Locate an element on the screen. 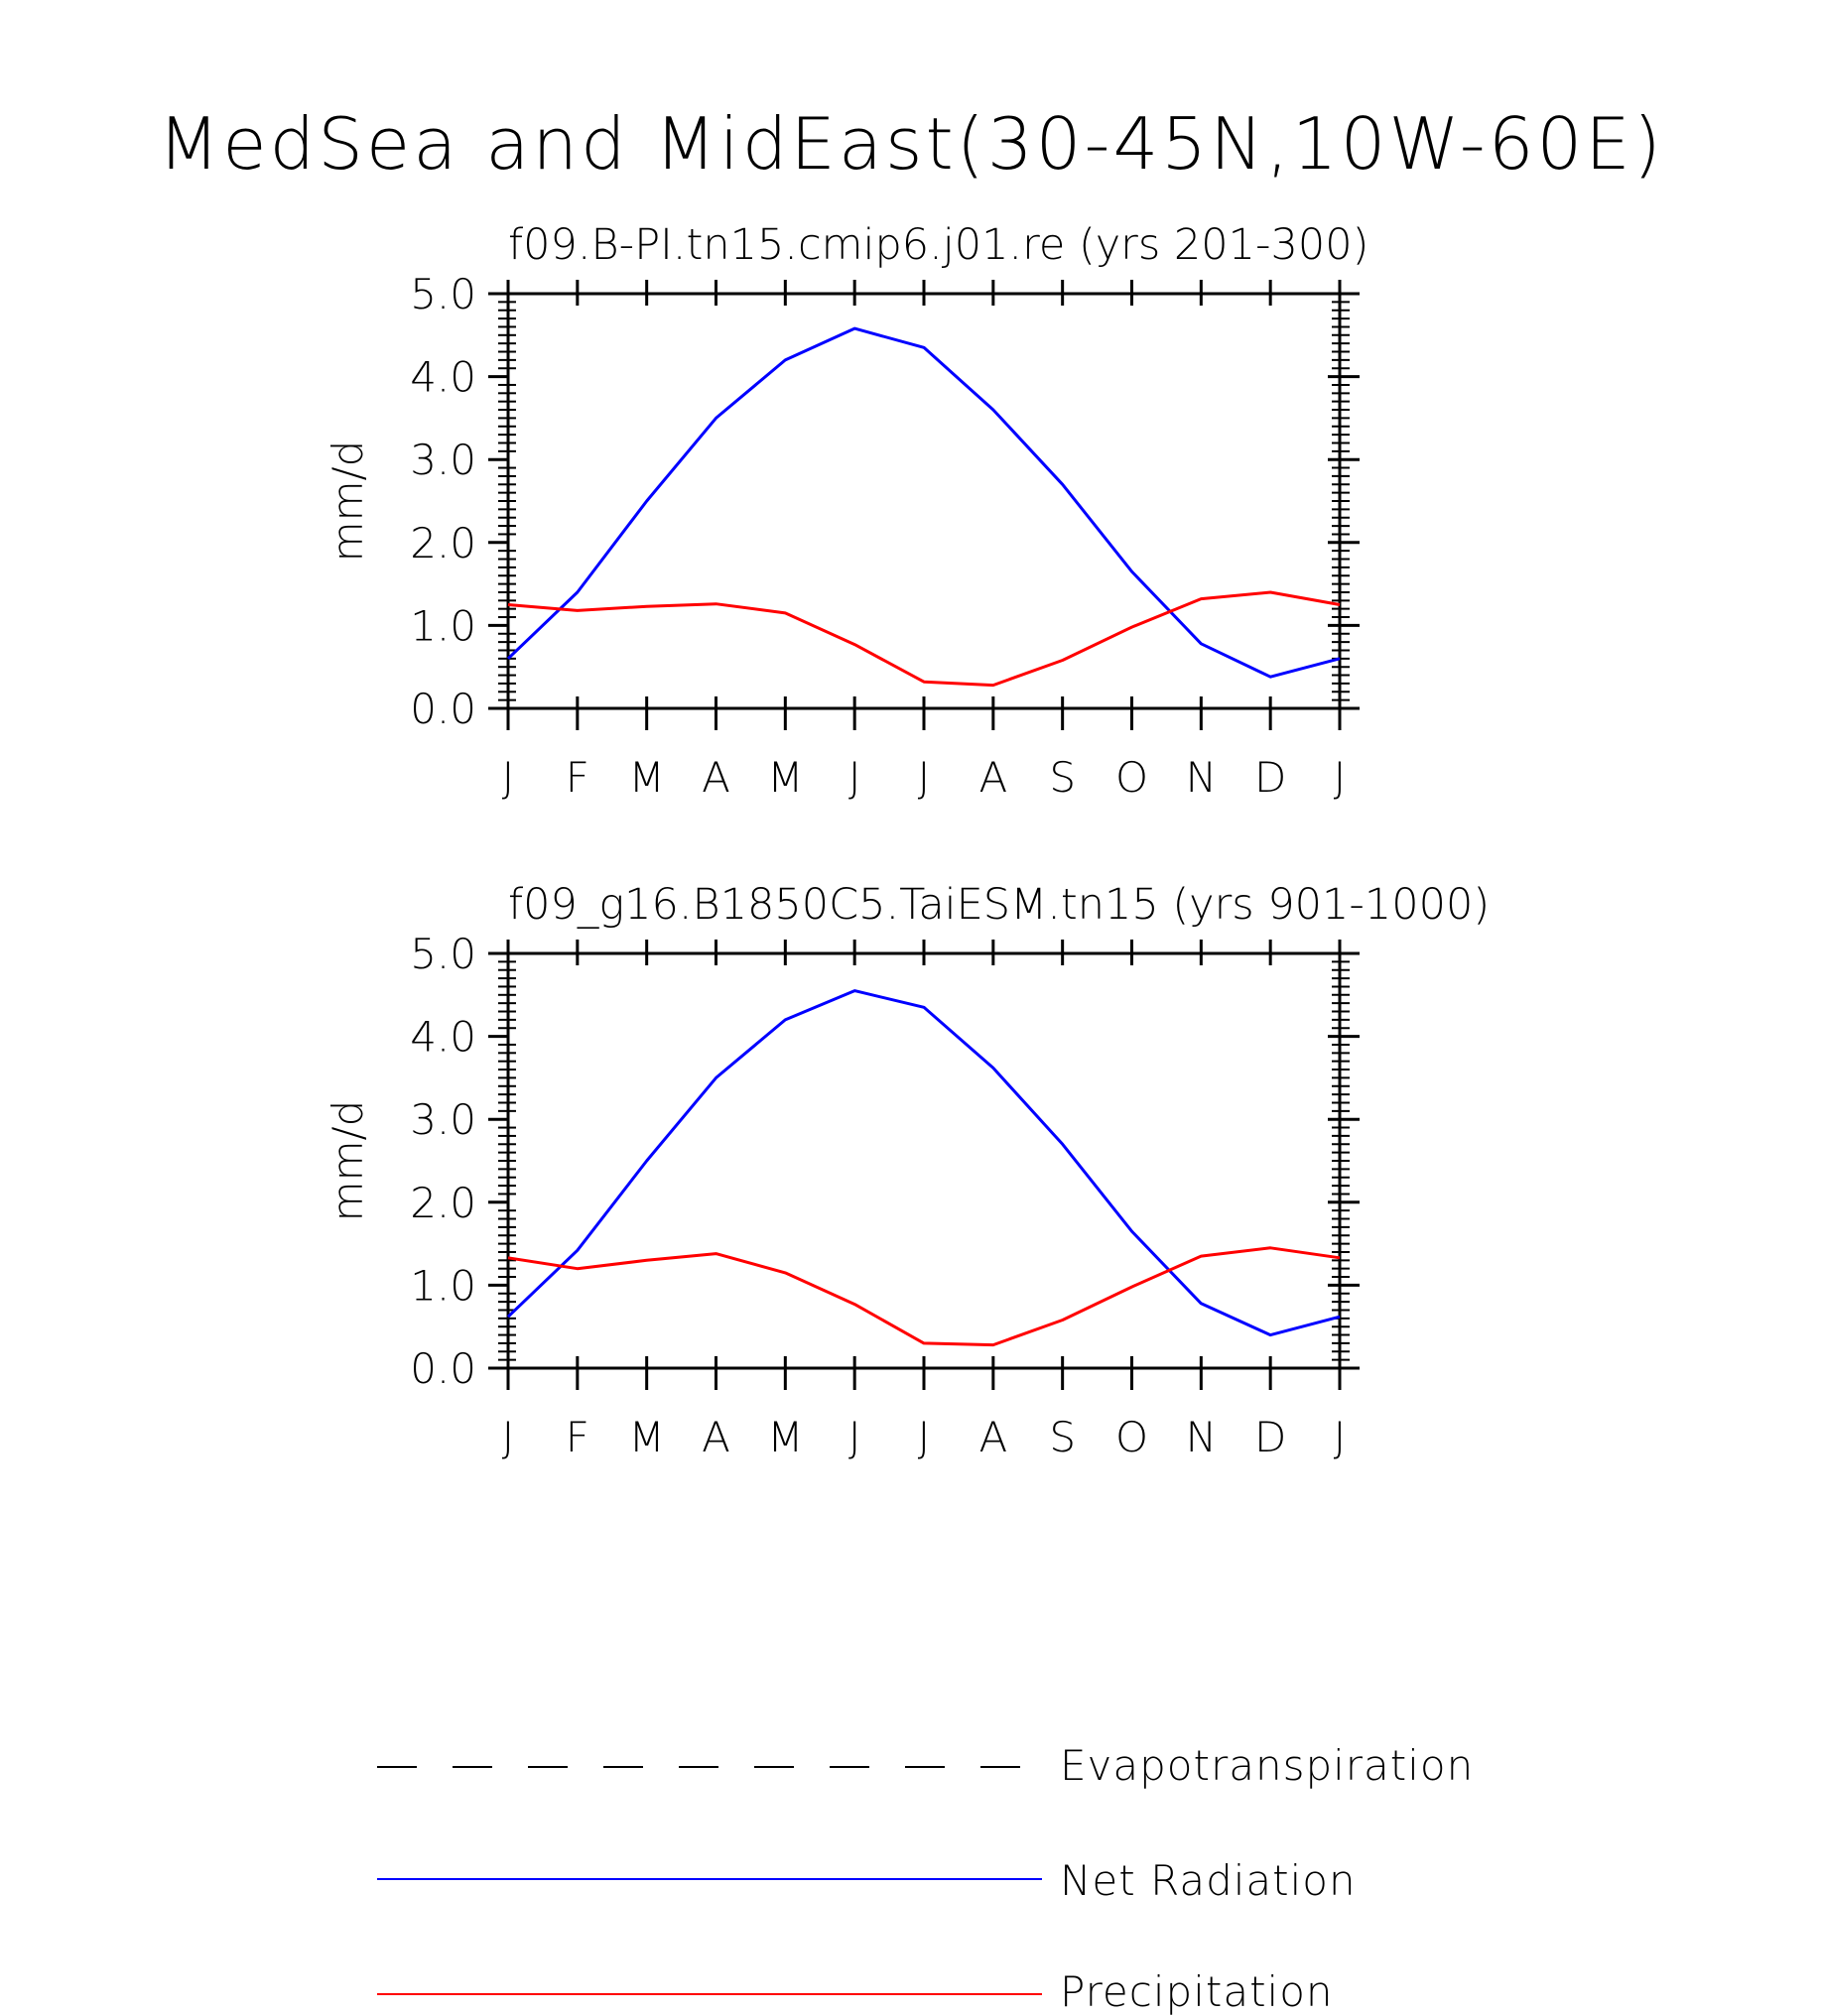 The height and width of the screenshot is (2016, 1822). legend-label-evapotranspiration: Evapotranspiration is located at coordinates (1267, 1765).